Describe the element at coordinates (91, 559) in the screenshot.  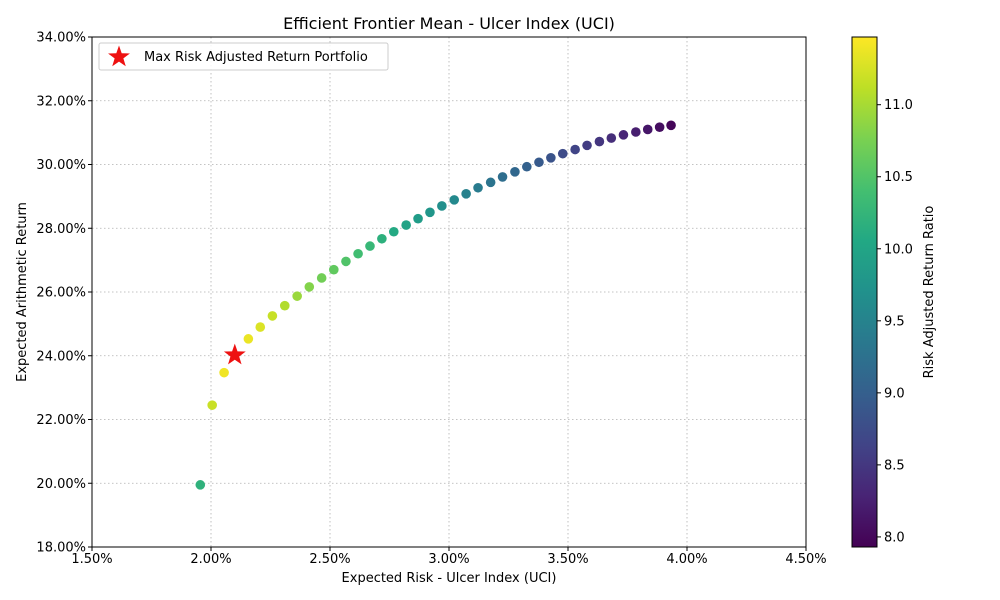
I see `x-tick-label: 1.50%` at that location.